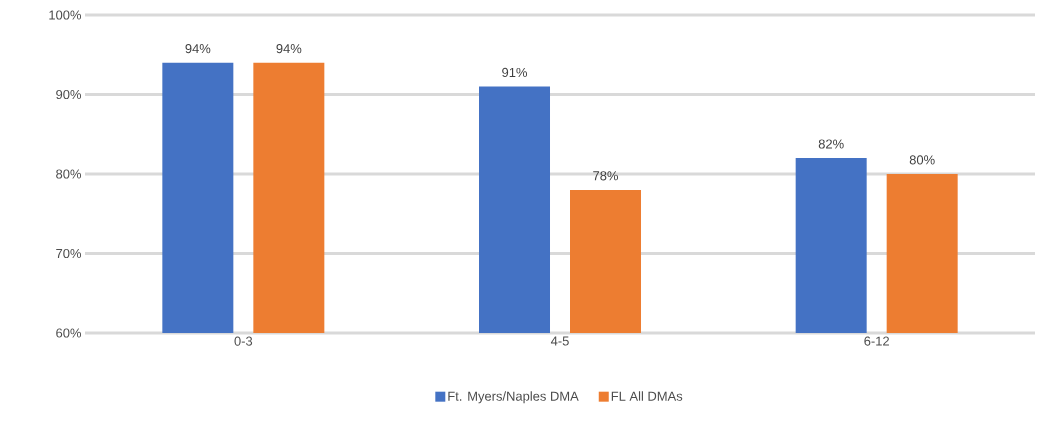 This screenshot has width=1039, height=434. Describe the element at coordinates (831, 144) in the screenshot. I see `data-label: 82%` at that location.